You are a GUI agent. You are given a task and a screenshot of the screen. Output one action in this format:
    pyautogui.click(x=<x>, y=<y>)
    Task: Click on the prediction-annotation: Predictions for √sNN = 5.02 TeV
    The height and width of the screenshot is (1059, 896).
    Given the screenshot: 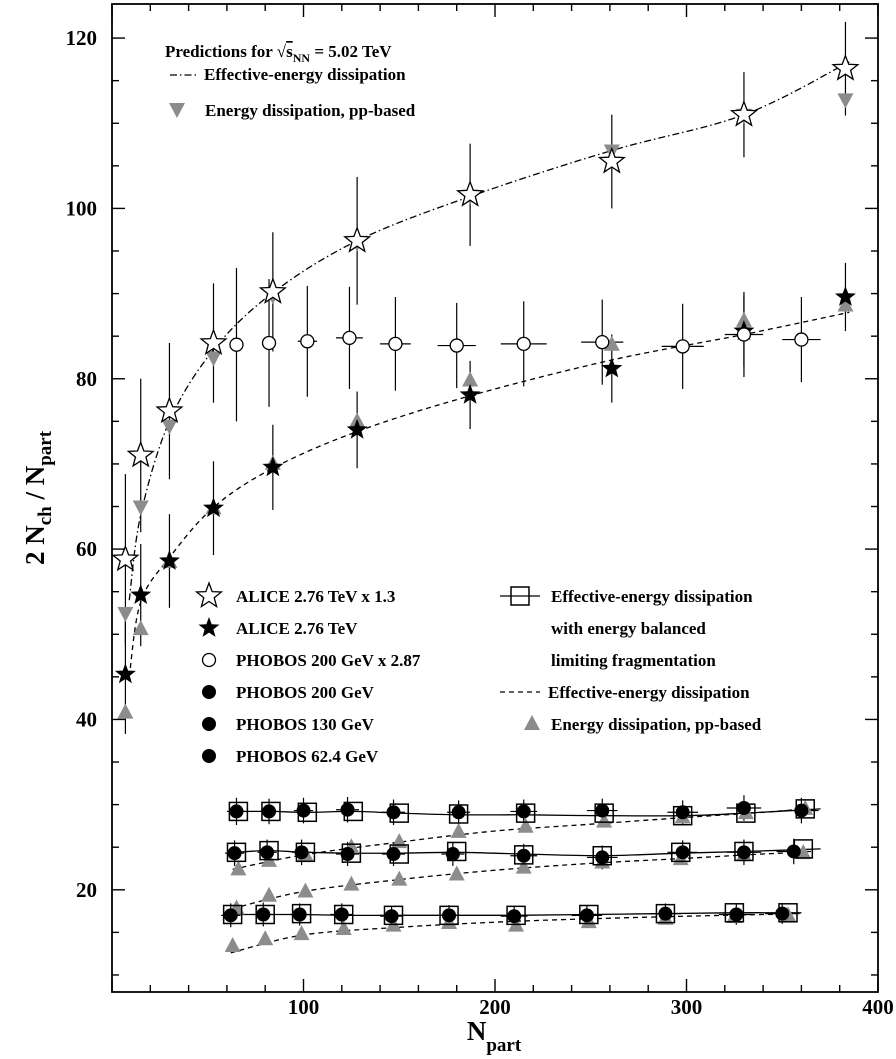 What is the action you would take?
    pyautogui.click(x=278, y=53)
    